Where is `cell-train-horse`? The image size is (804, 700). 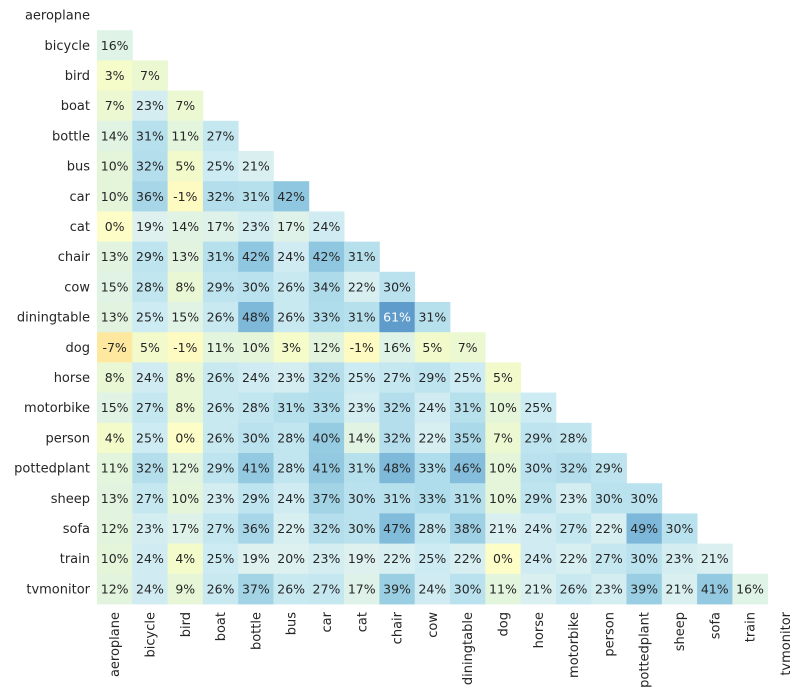 cell-train-horse is located at coordinates (538, 559).